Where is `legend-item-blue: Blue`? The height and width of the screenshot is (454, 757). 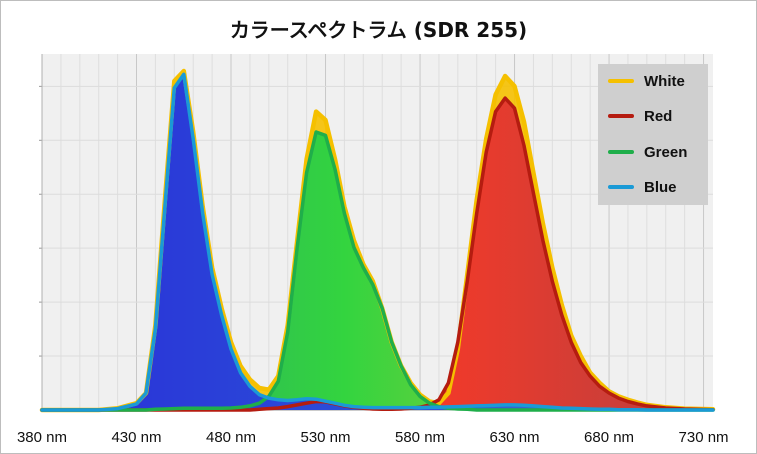 legend-item-blue: Blue is located at coordinates (642, 187).